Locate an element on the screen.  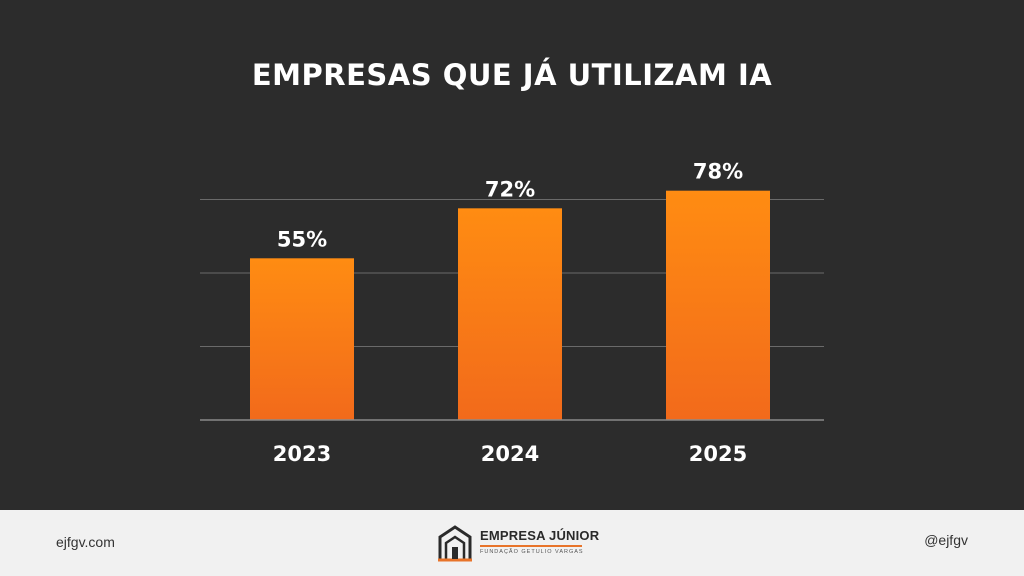
bar-2023 is located at coordinates (302, 339).